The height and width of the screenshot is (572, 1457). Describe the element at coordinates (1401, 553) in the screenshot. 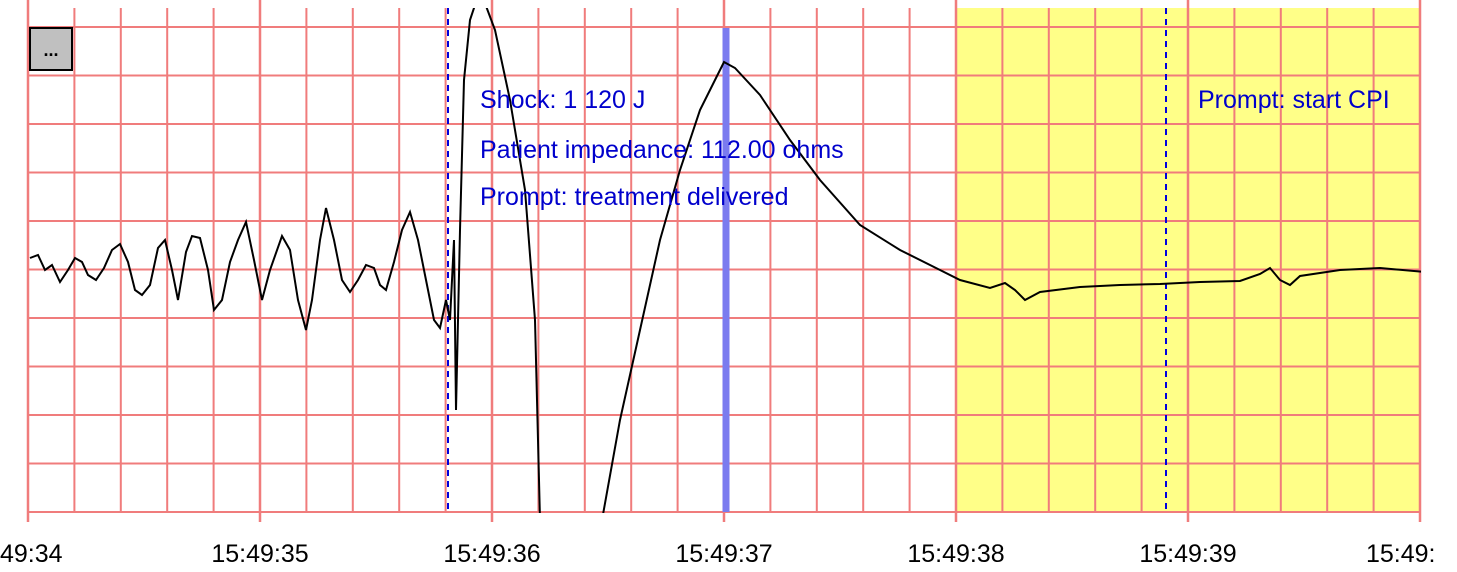

I see `time-label: 15:49:` at that location.